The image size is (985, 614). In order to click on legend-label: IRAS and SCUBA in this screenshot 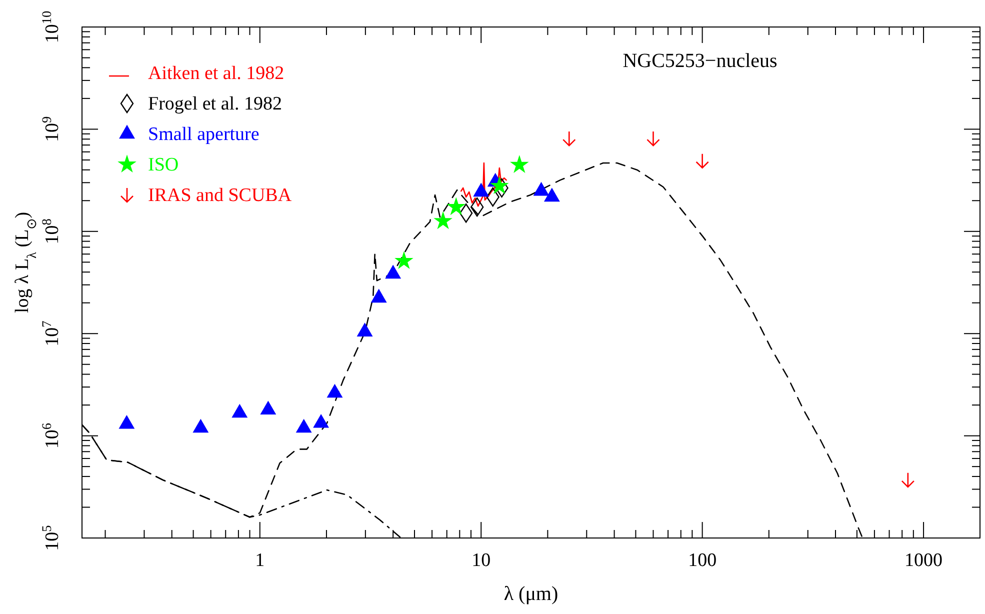, I will do `click(220, 195)`.